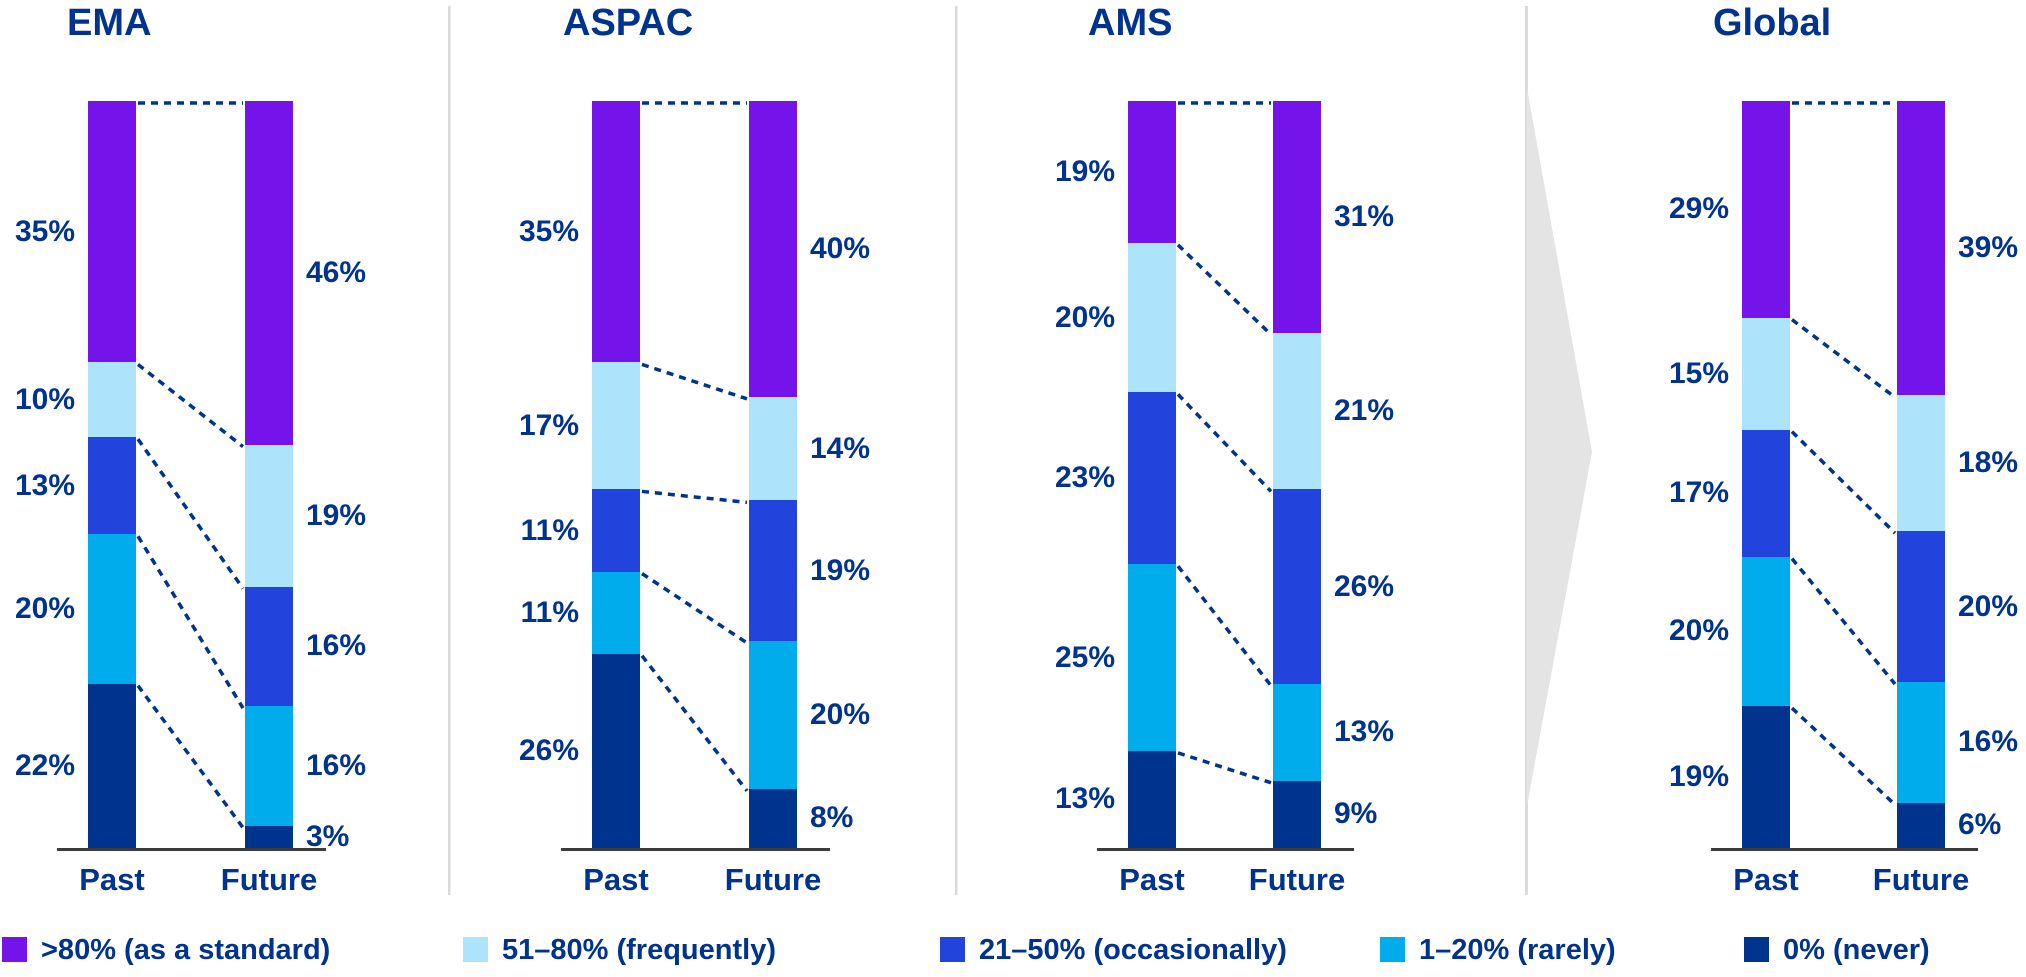 This screenshot has height=977, width=2026. Describe the element at coordinates (1084, 657) in the screenshot. I see `segment-value-label: 25%` at that location.